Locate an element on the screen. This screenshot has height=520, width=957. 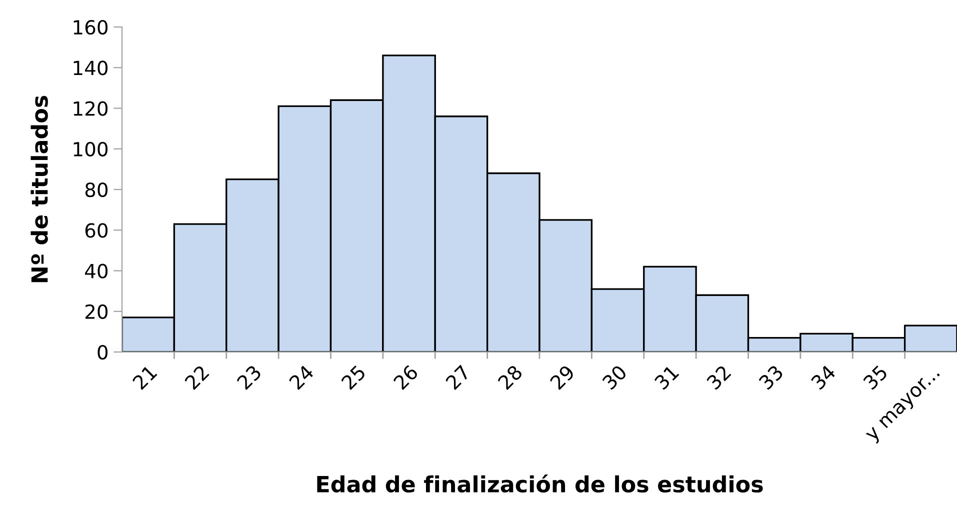
y-tick-label: 120 is located at coordinates (91, 108).